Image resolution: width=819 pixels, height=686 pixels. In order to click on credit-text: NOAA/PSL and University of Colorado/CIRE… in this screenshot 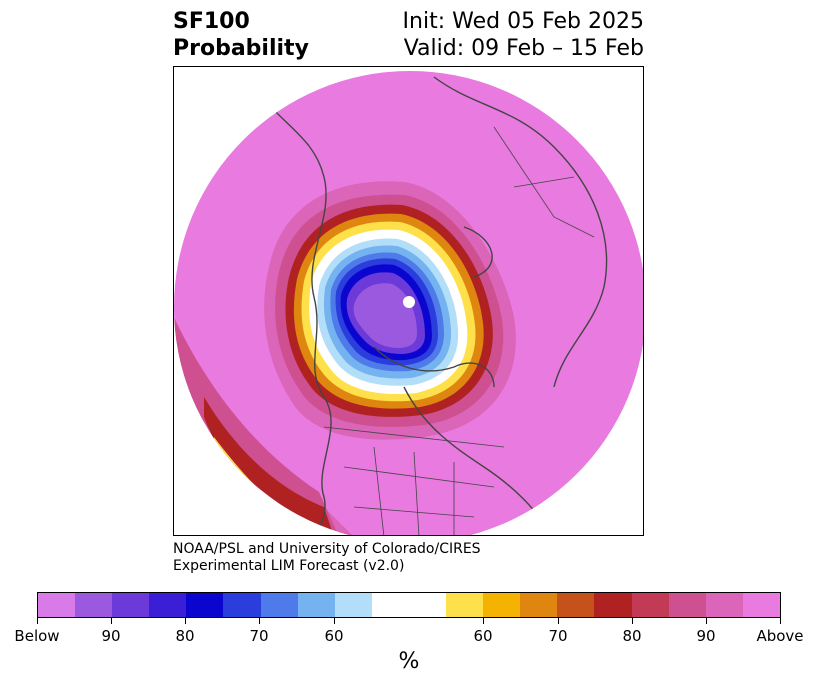, I will do `click(327, 558)`.